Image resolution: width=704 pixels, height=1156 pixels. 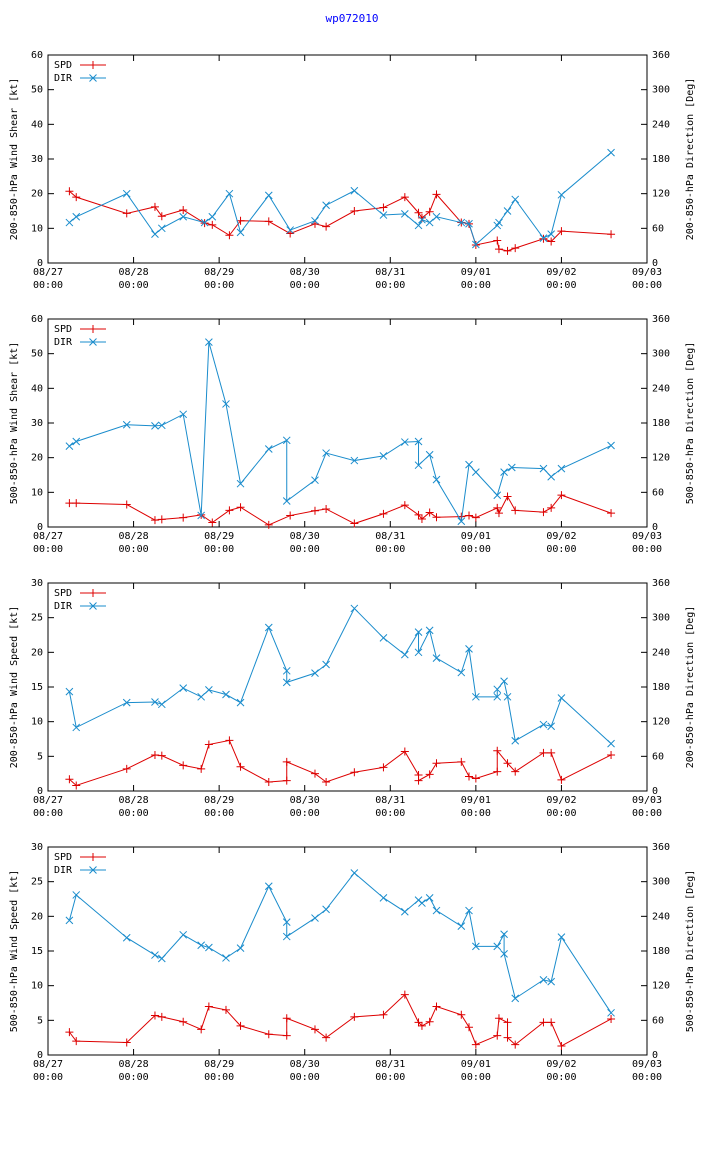 What do you see at coordinates (48, 800) in the screenshot?
I see `x-tick-label: 08/27` at bounding box center [48, 800].